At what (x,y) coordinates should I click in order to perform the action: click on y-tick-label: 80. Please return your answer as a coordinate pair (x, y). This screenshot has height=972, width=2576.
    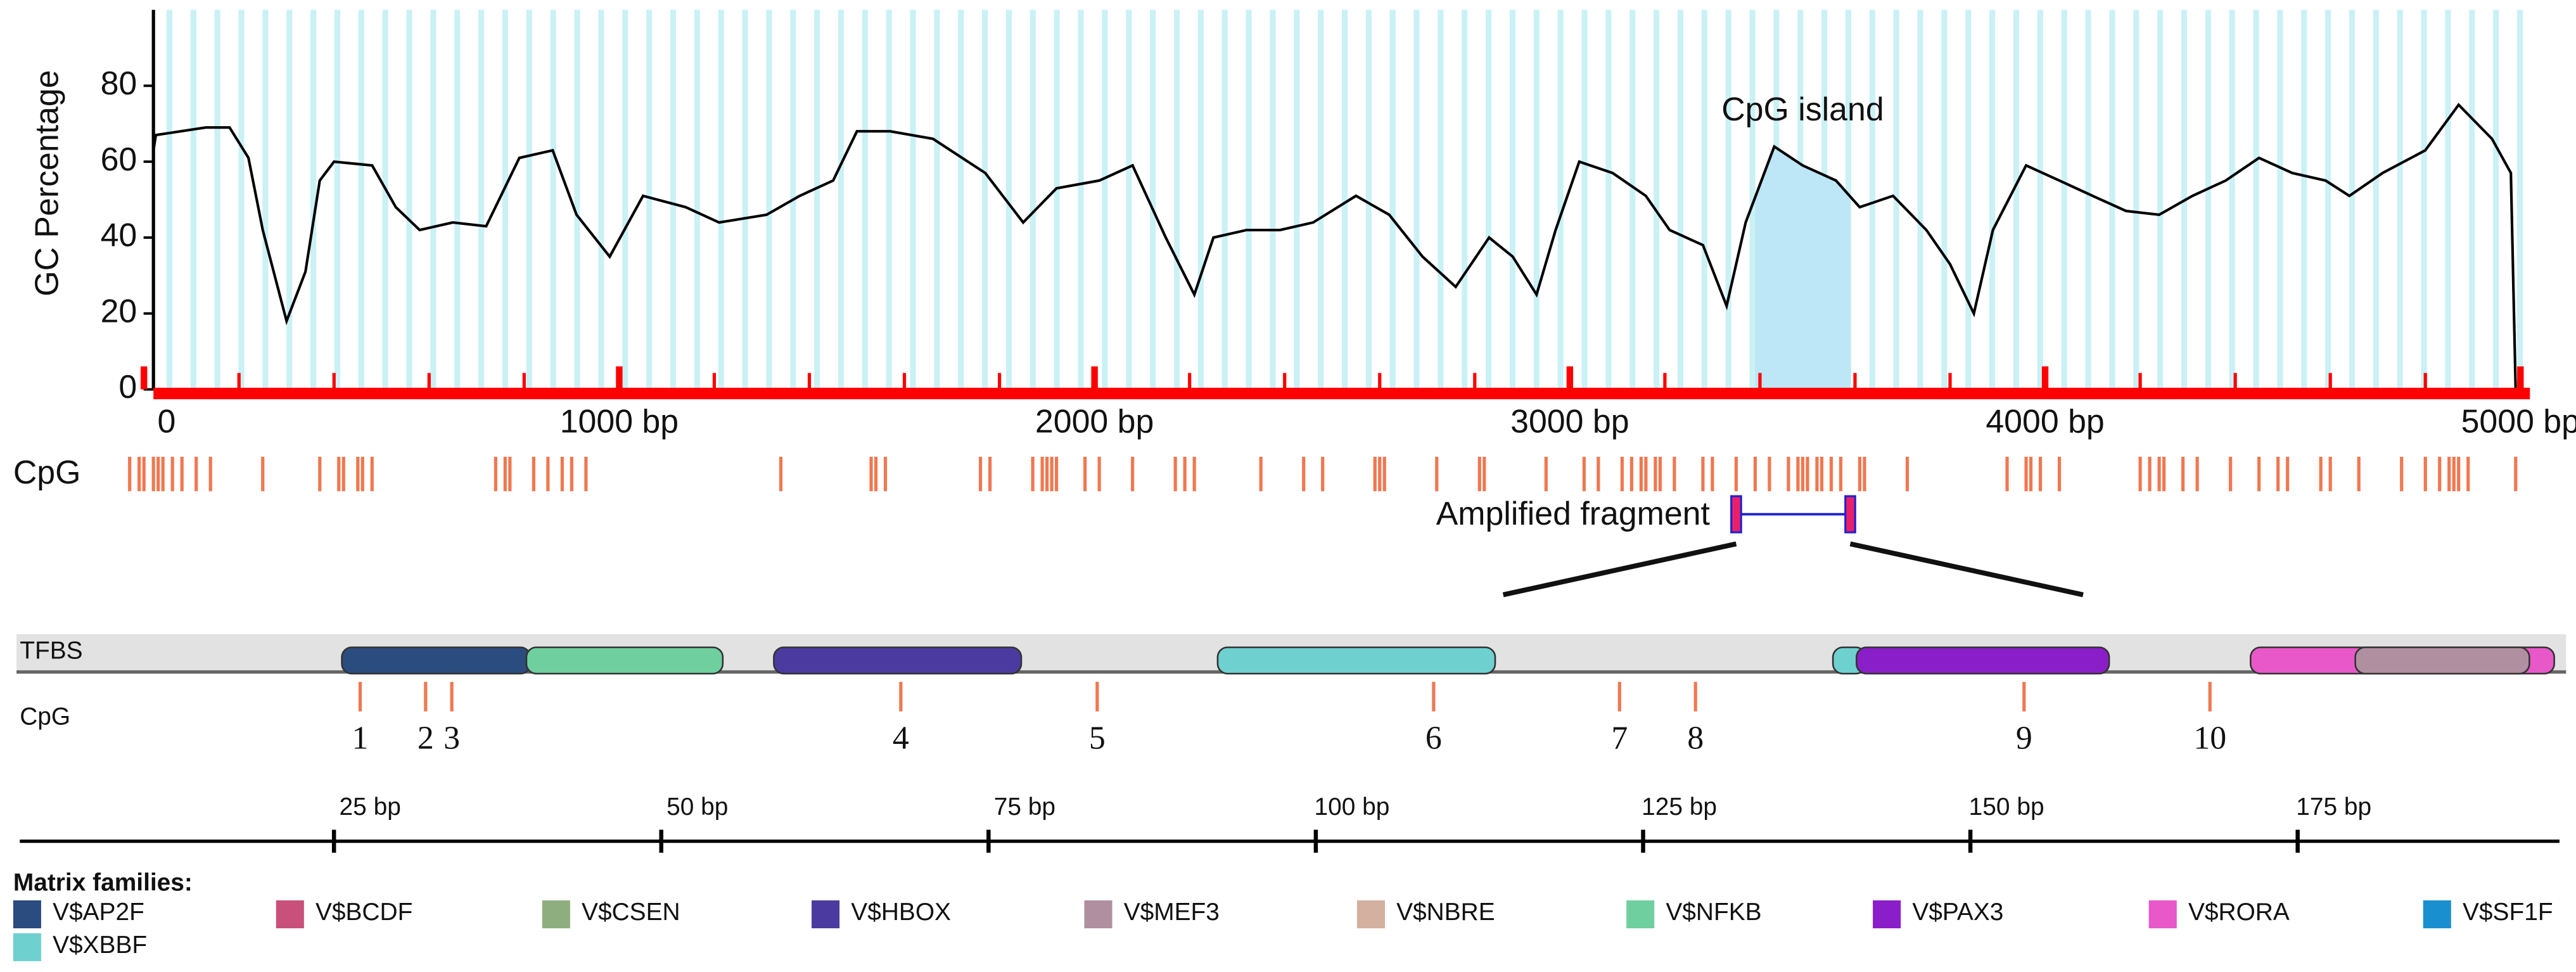
    Looking at the image, I should click on (119, 83).